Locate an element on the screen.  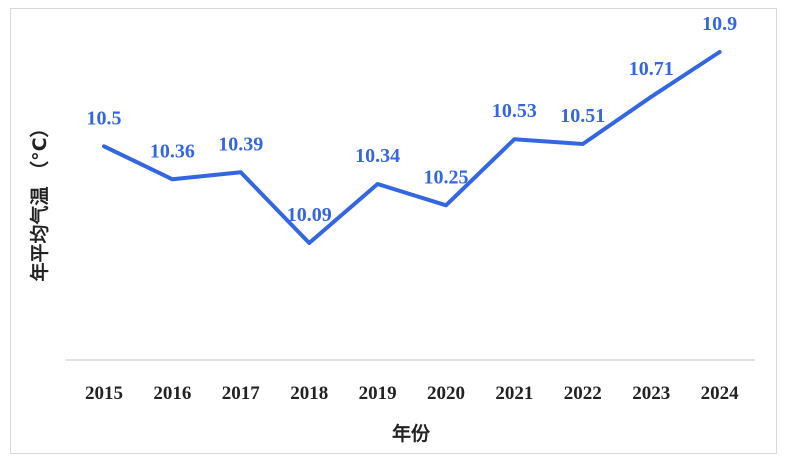
data-label-2022: 10.51 is located at coordinates (582, 116).